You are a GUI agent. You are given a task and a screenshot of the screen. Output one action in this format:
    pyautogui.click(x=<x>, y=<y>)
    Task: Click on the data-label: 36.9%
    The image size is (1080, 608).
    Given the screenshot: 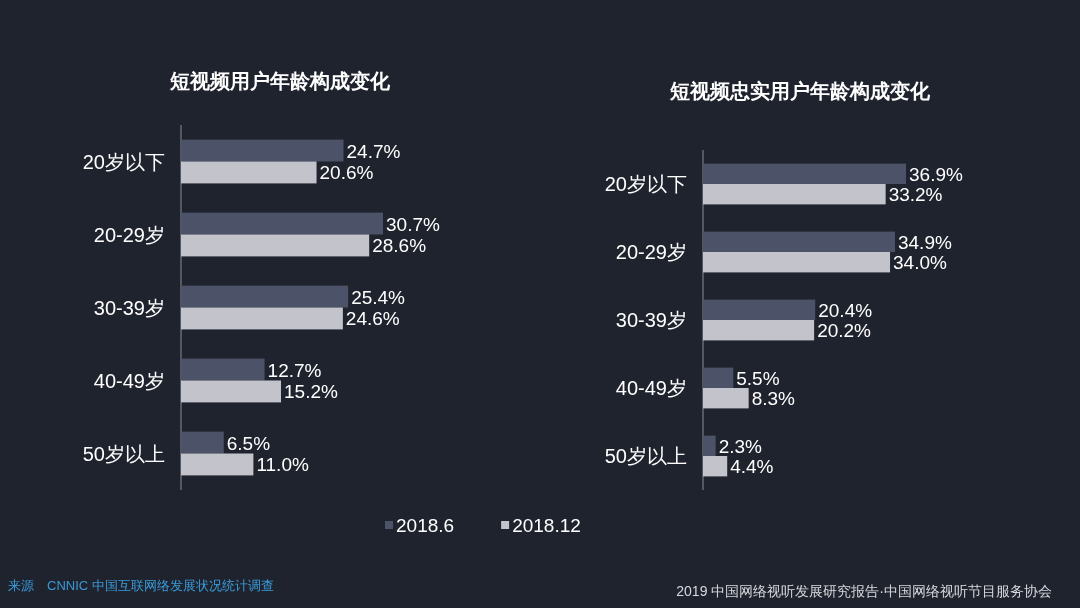 What is the action you would take?
    pyautogui.click(x=936, y=174)
    